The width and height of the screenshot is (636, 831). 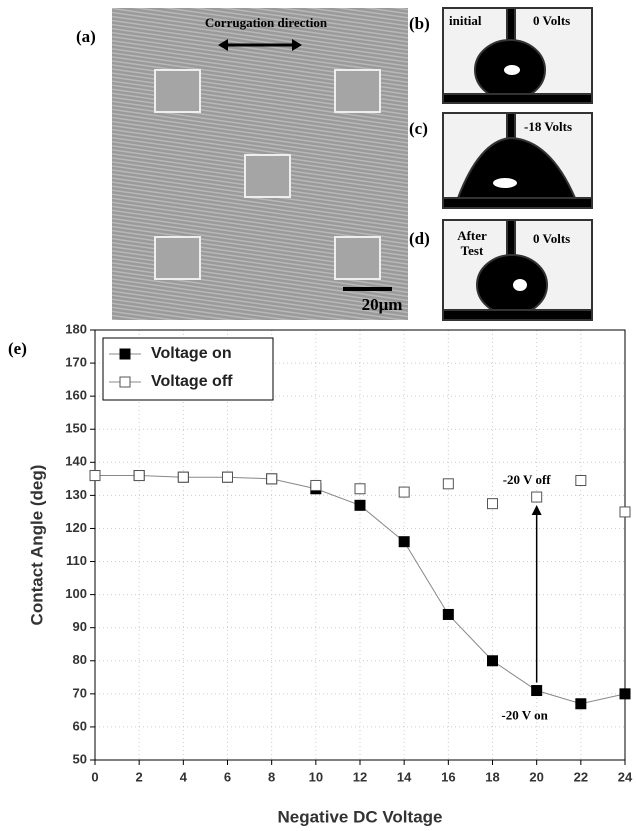 What do you see at coordinates (86, 36) in the screenshot?
I see `panel-label: (a)` at bounding box center [86, 36].